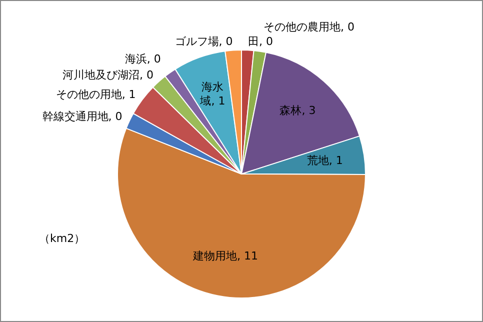 This screenshot has width=483, height=322. I want to click on slice-label: 荒地, 1, so click(324, 160).